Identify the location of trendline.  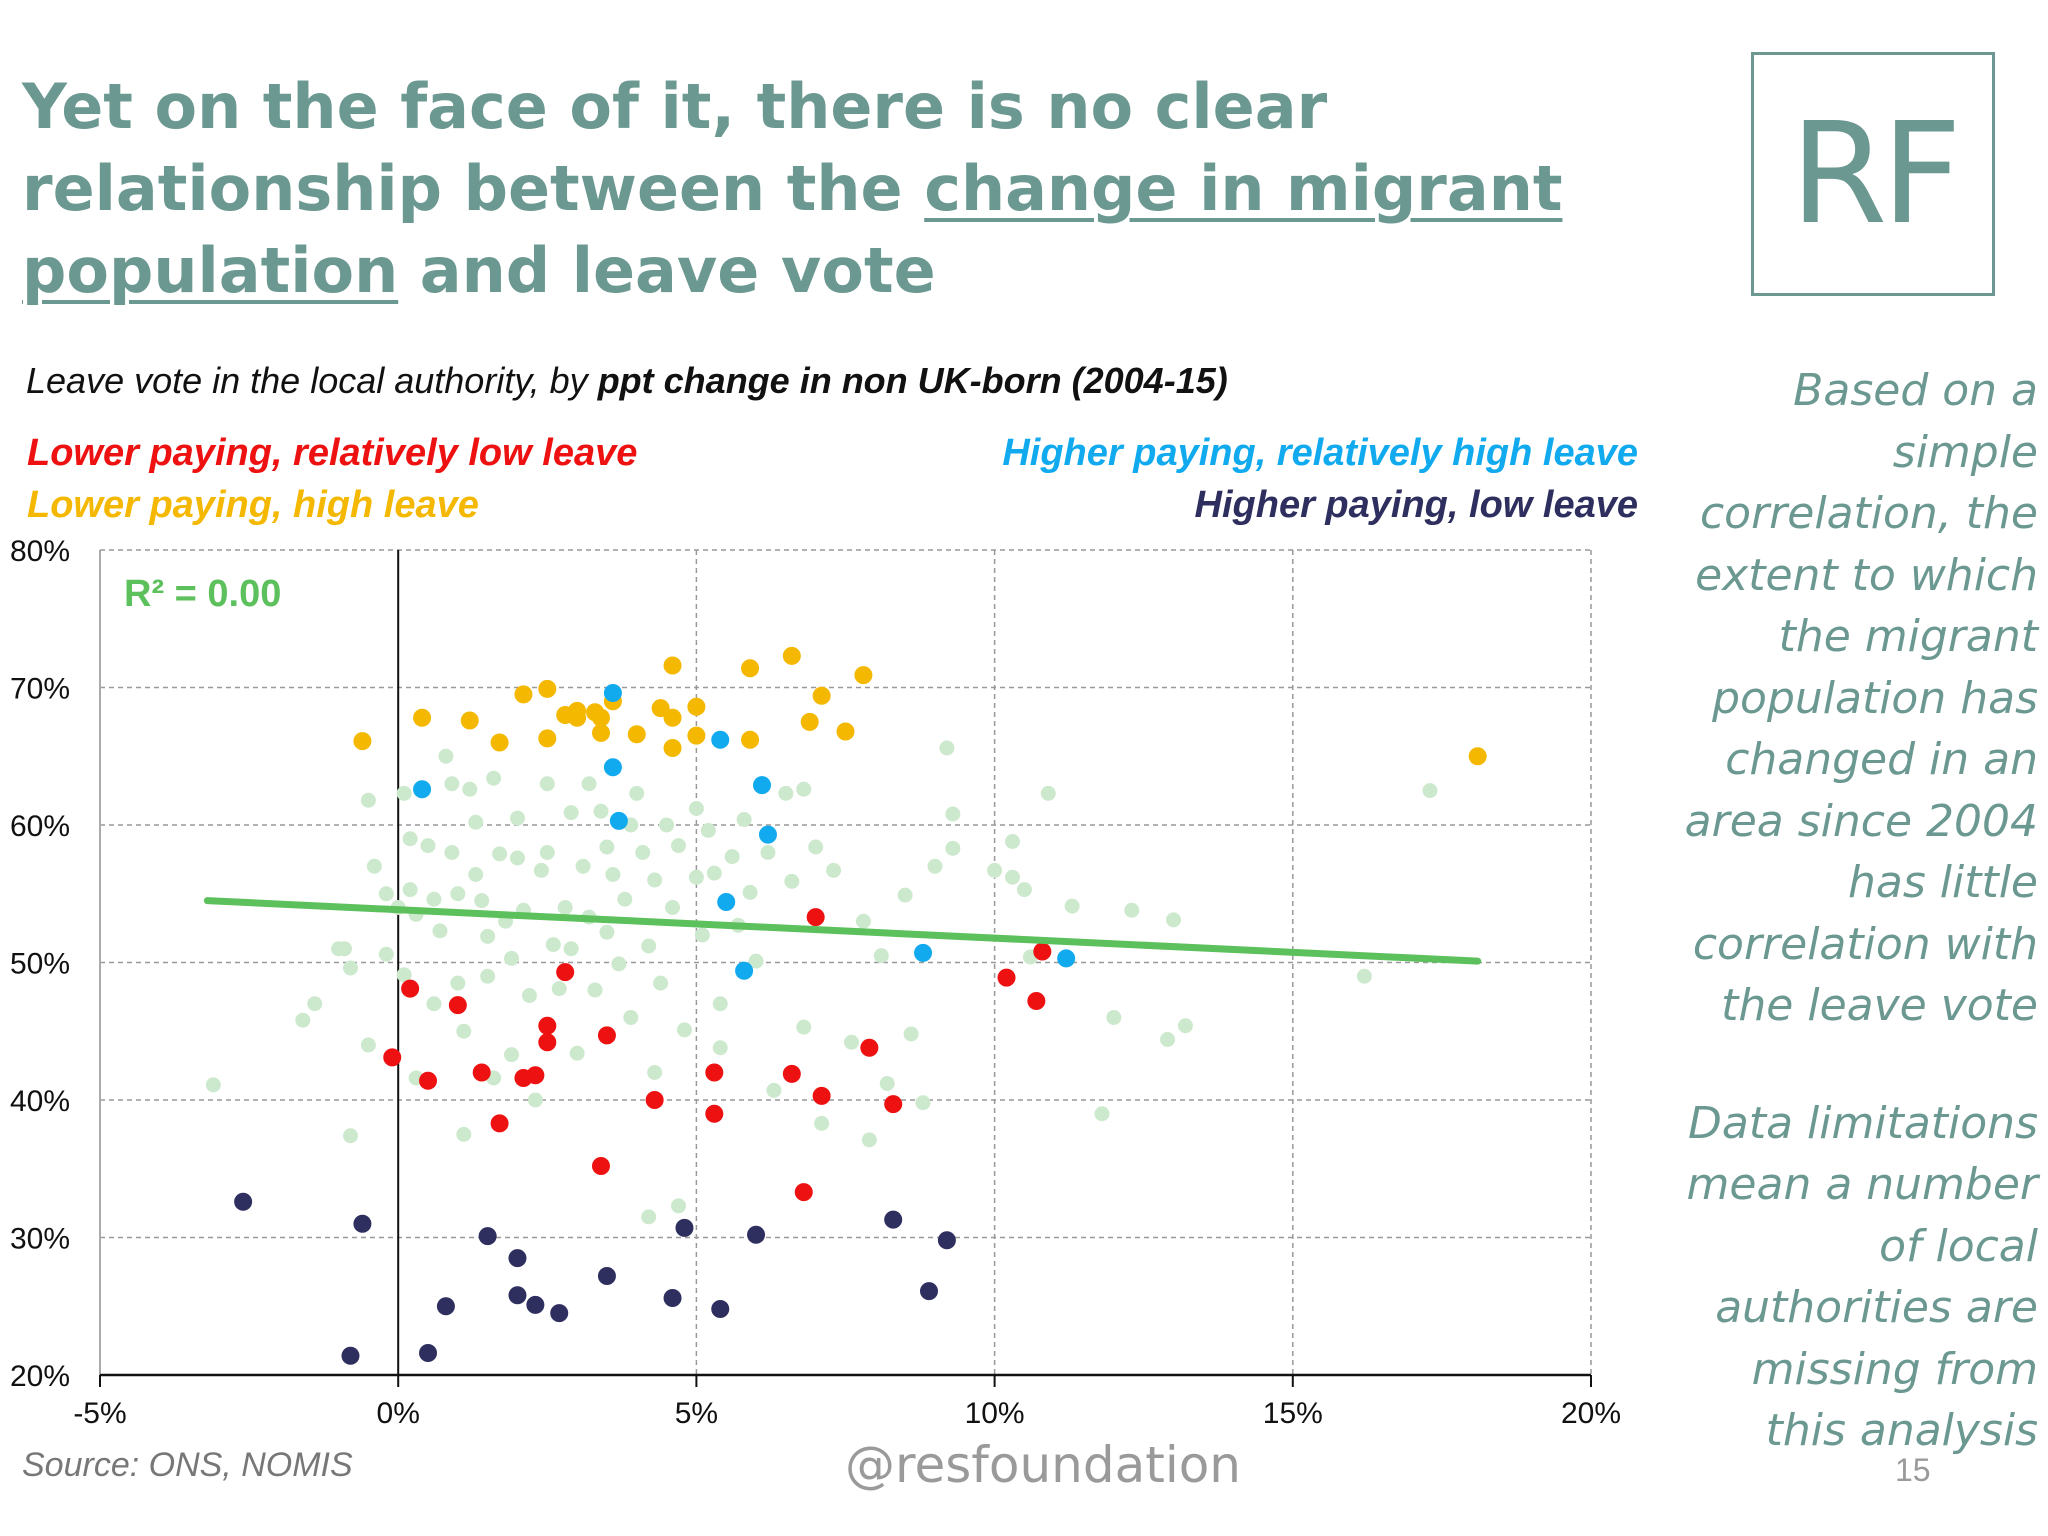
(842, 931).